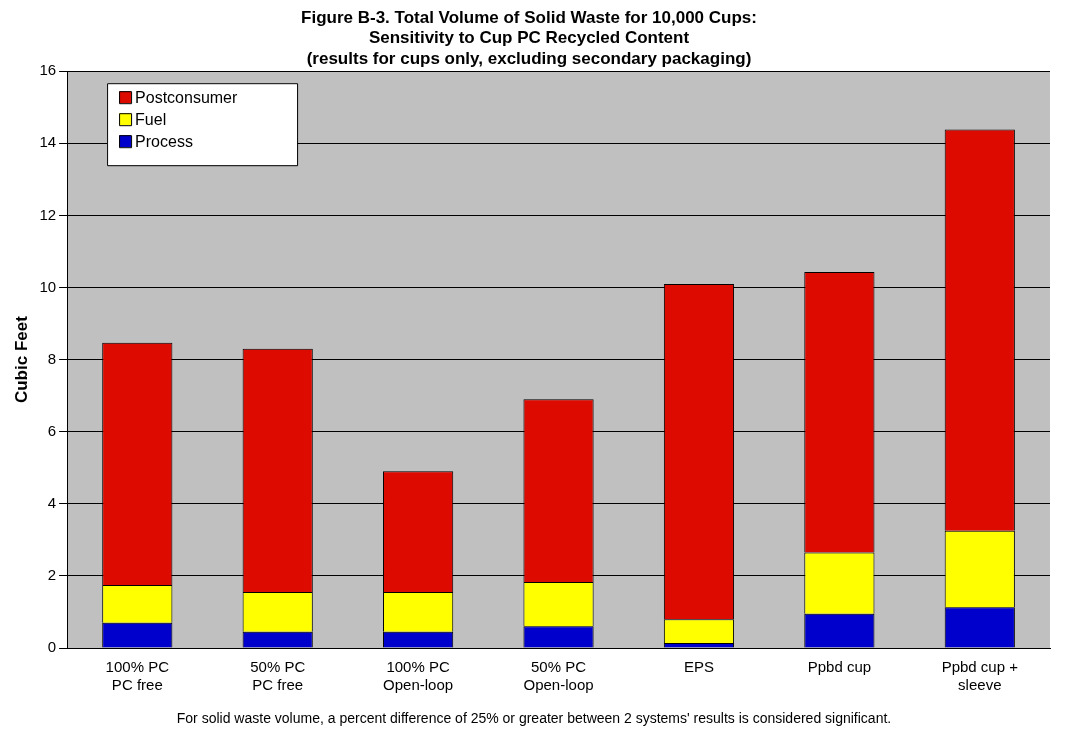 This screenshot has height=752, width=1068. Describe the element at coordinates (48, 70) in the screenshot. I see `y-tick-label: 16` at that location.